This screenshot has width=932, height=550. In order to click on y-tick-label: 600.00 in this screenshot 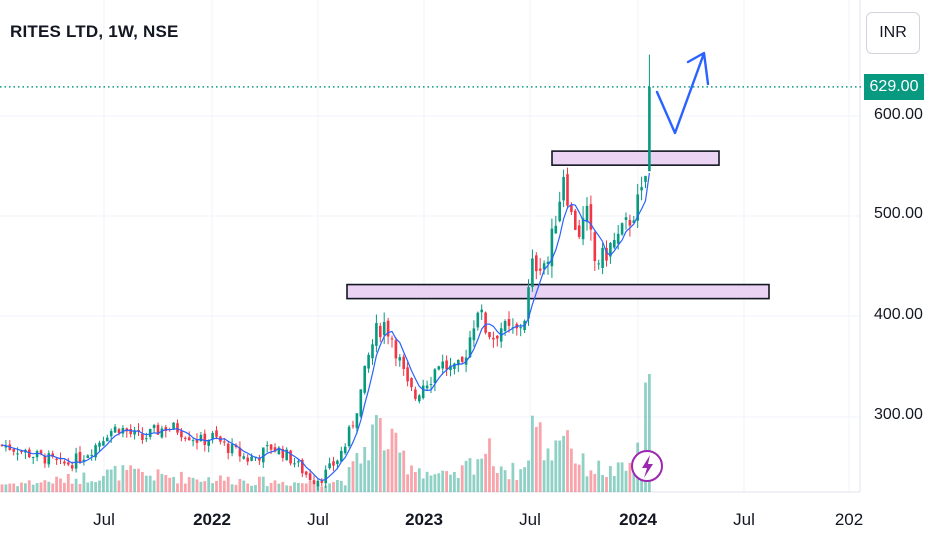, I will do `click(898, 114)`.